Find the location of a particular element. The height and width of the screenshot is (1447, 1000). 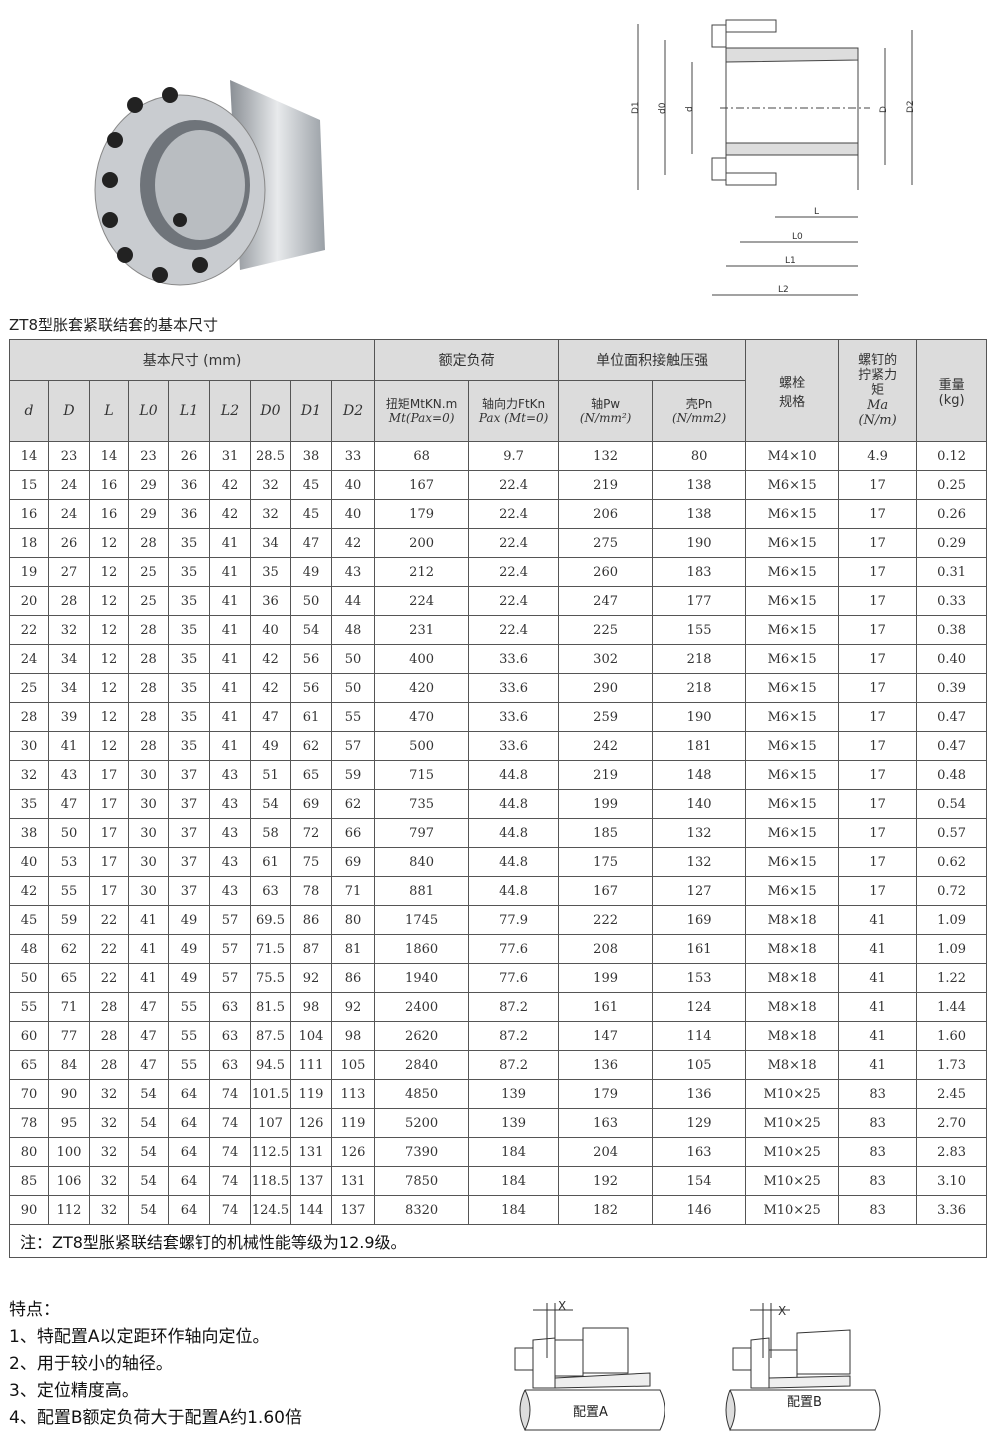

table-cell: M10×25 is located at coordinates (792, 1181).